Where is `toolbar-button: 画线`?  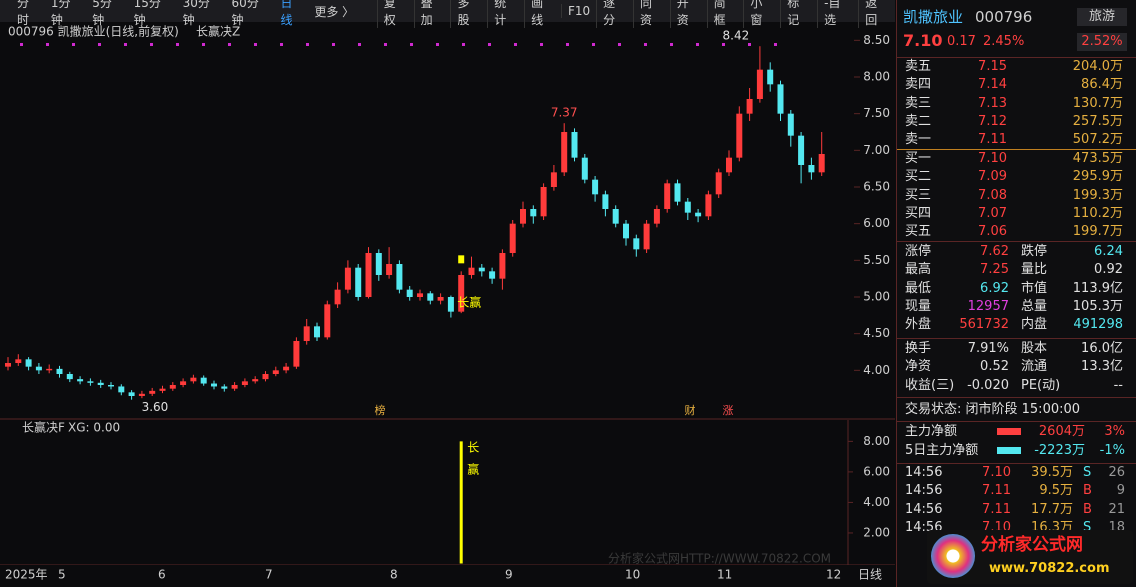
toolbar-button: 画线 is located at coordinates (542, 14).